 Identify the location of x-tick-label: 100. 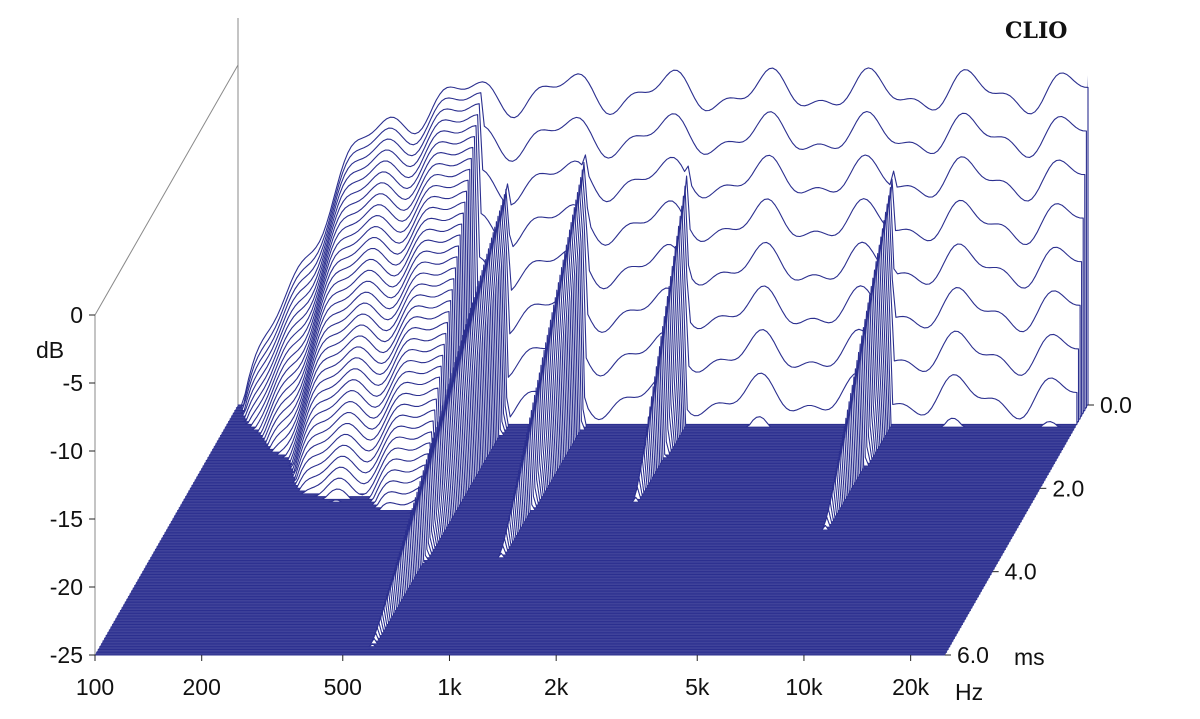
(95, 687).